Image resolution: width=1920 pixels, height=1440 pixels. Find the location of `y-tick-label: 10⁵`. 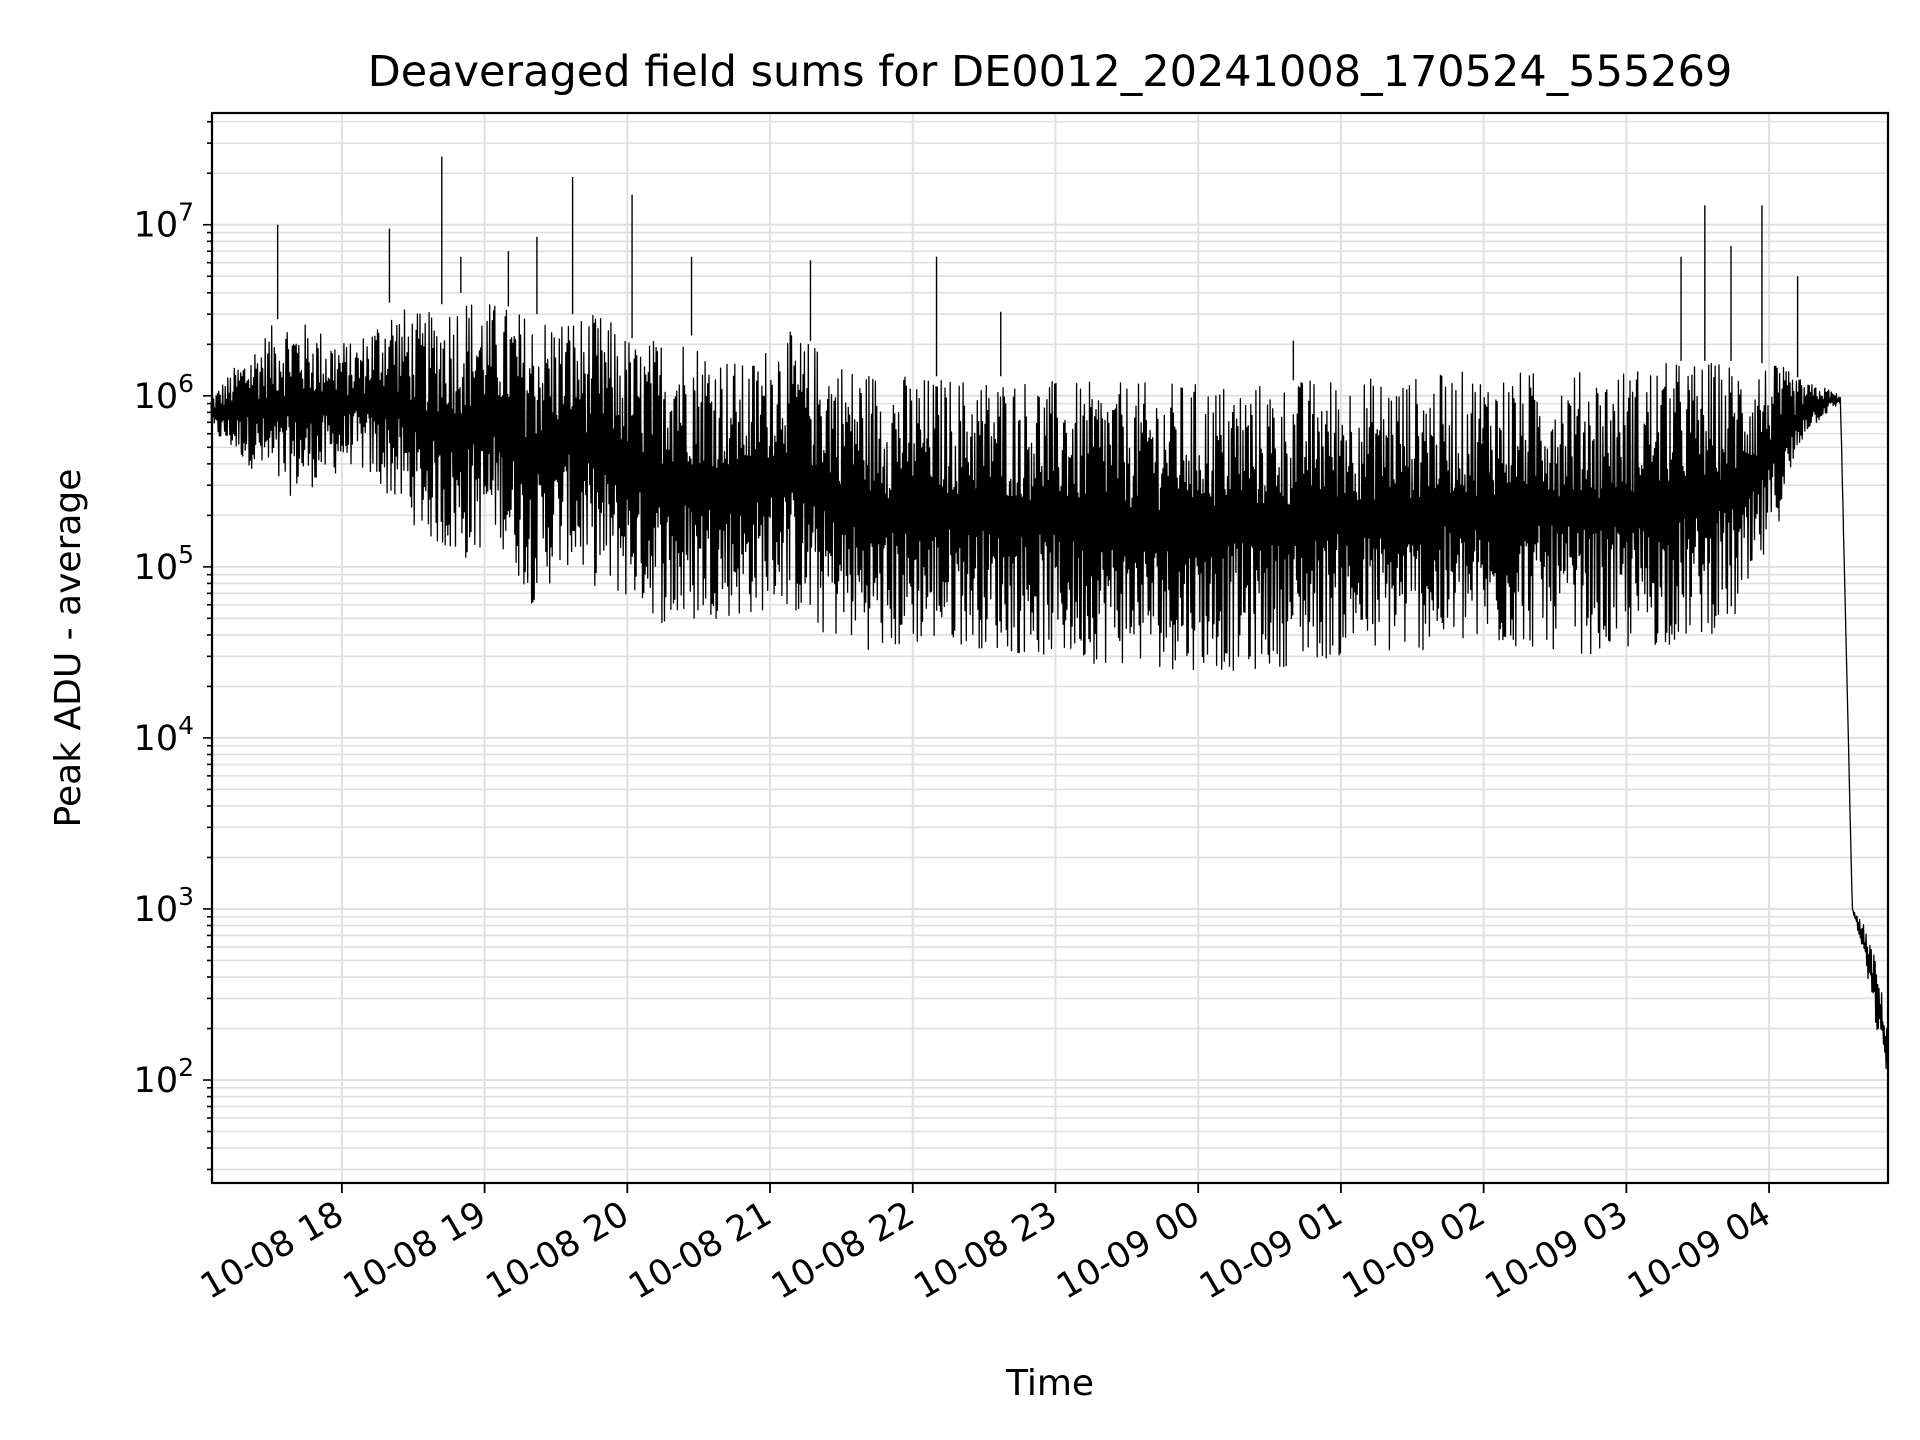

y-tick-label: 10⁵ is located at coordinates (164, 564).